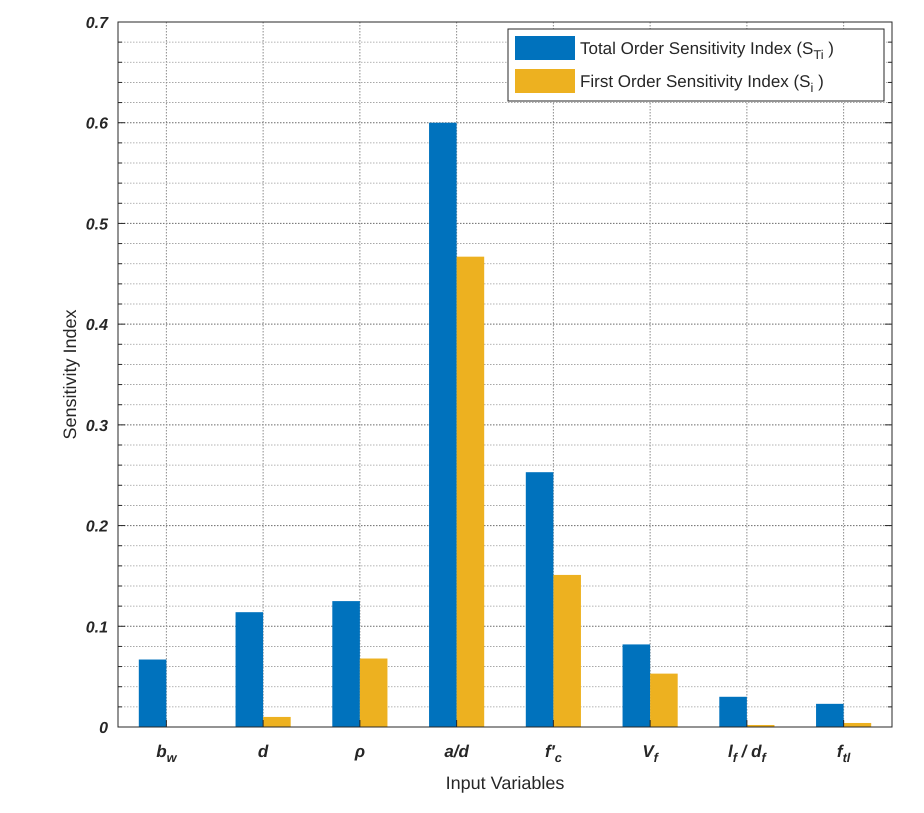  Describe the element at coordinates (97, 325) in the screenshot. I see `y-tick-label: 0.4` at that location.